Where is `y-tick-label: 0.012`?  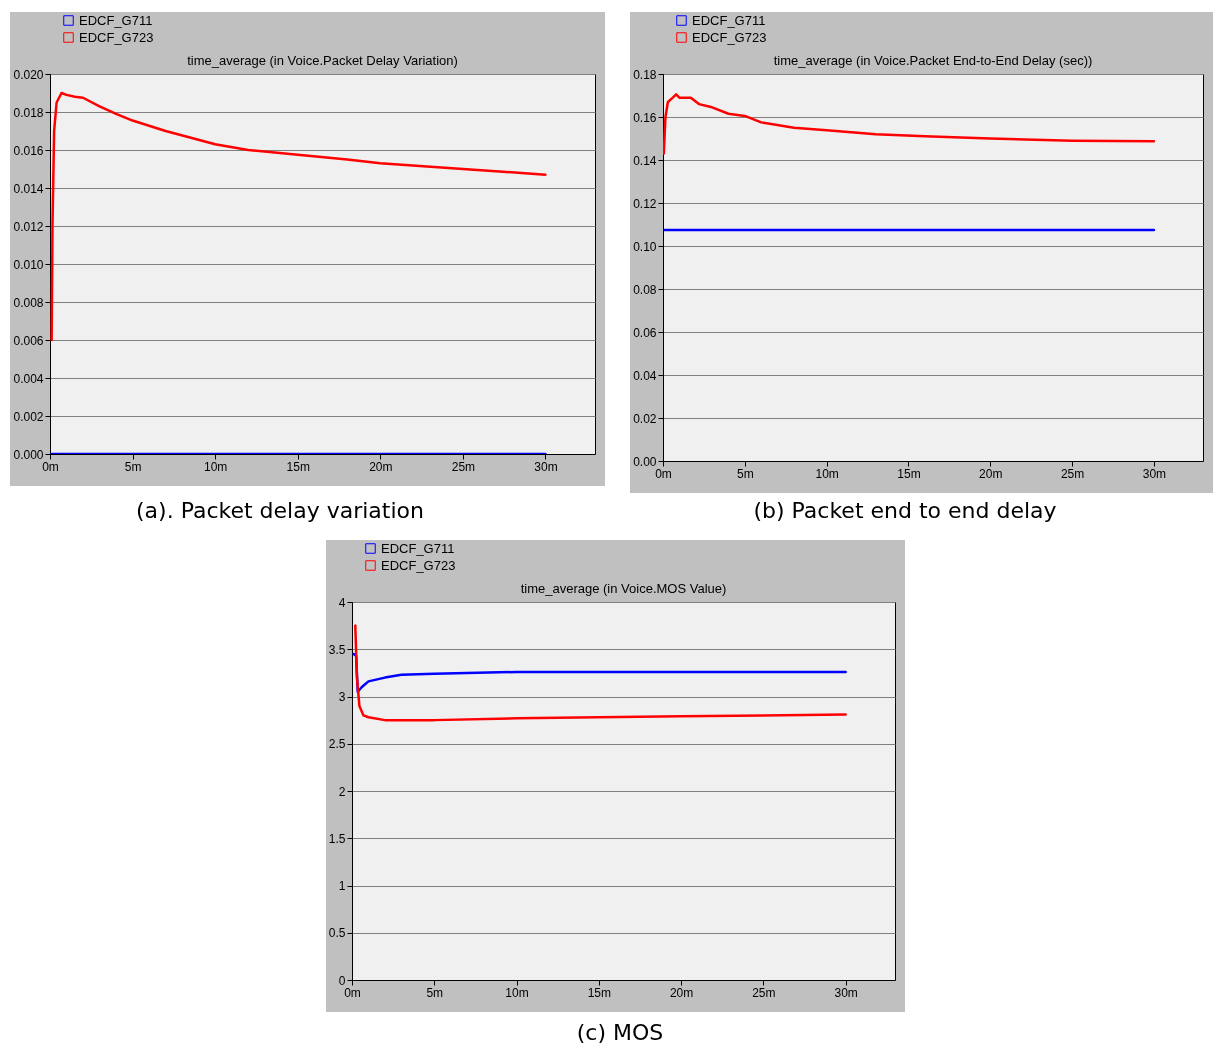 y-tick-label: 0.012 is located at coordinates (28, 226).